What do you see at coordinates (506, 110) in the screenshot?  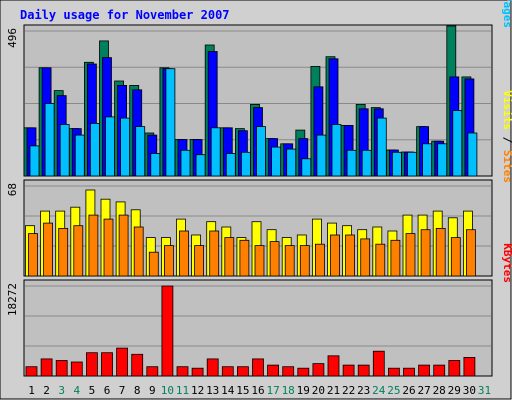 I see `legend-entry-visits: Visits` at bounding box center [506, 110].